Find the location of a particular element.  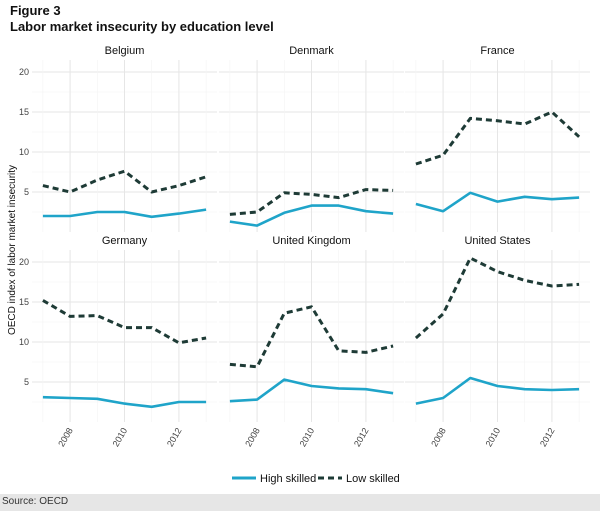

panel-france: France is located at coordinates (497, 138).